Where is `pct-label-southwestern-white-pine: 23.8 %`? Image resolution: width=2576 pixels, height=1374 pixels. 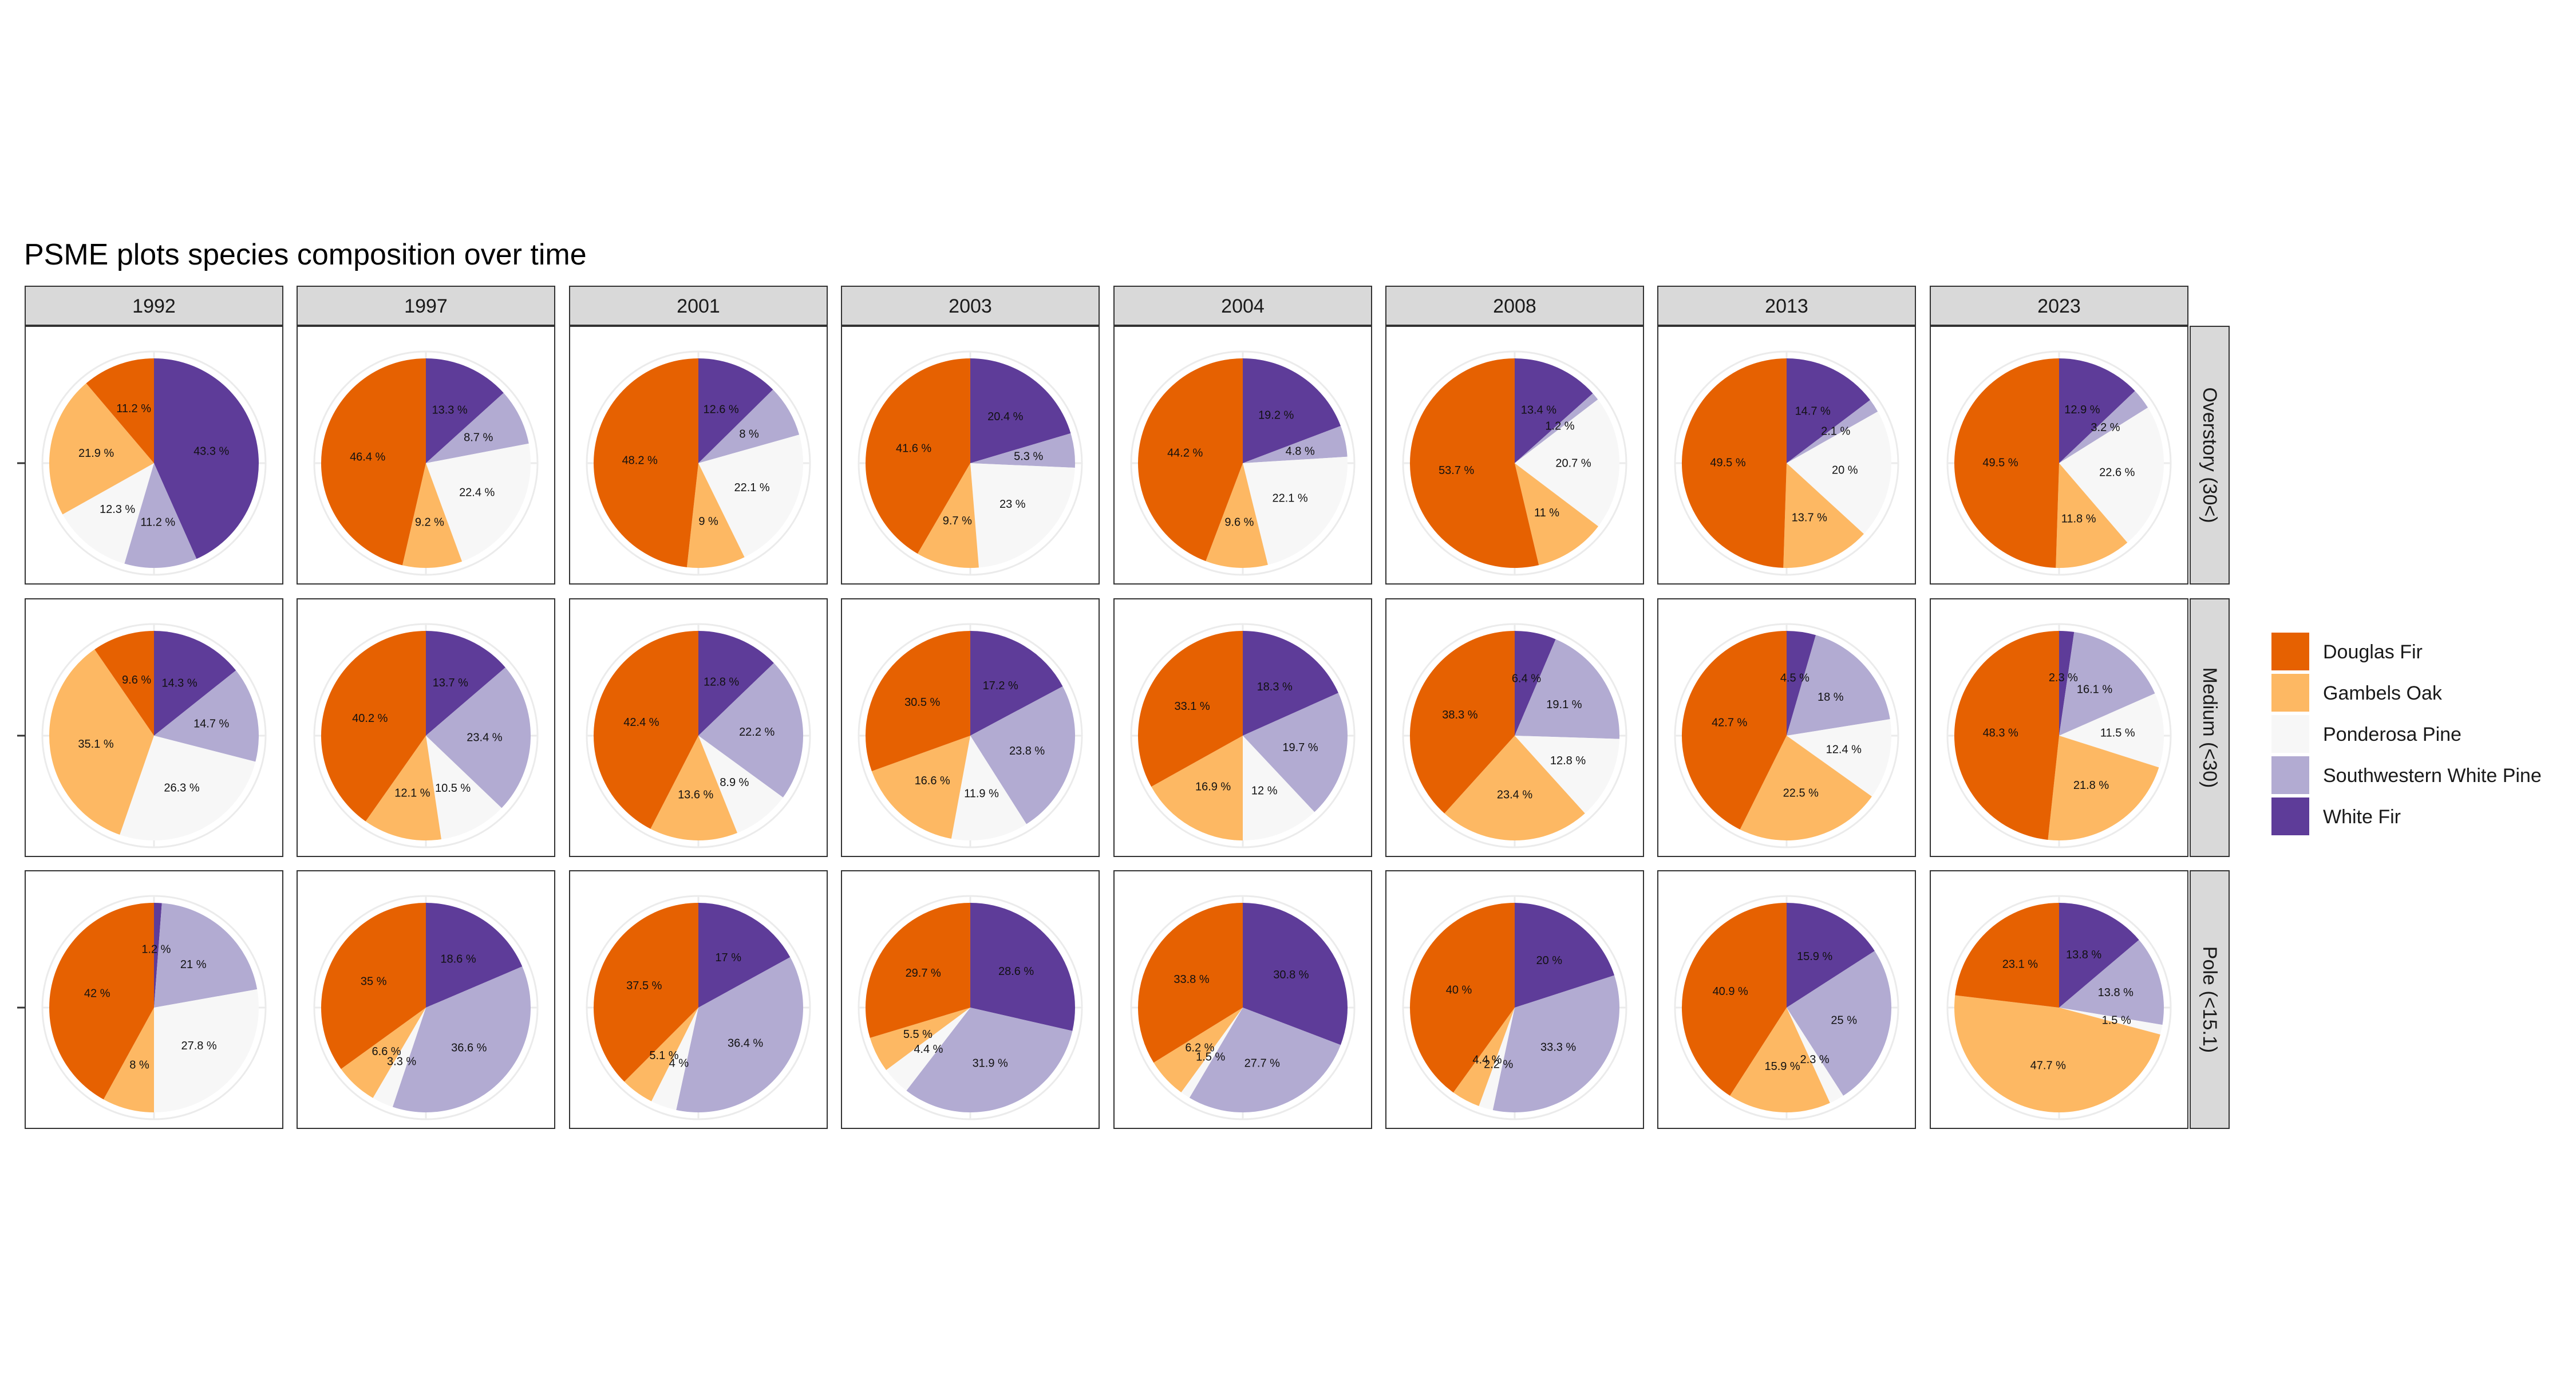 pct-label-southwestern-white-pine: 23.8 % is located at coordinates (1027, 751).